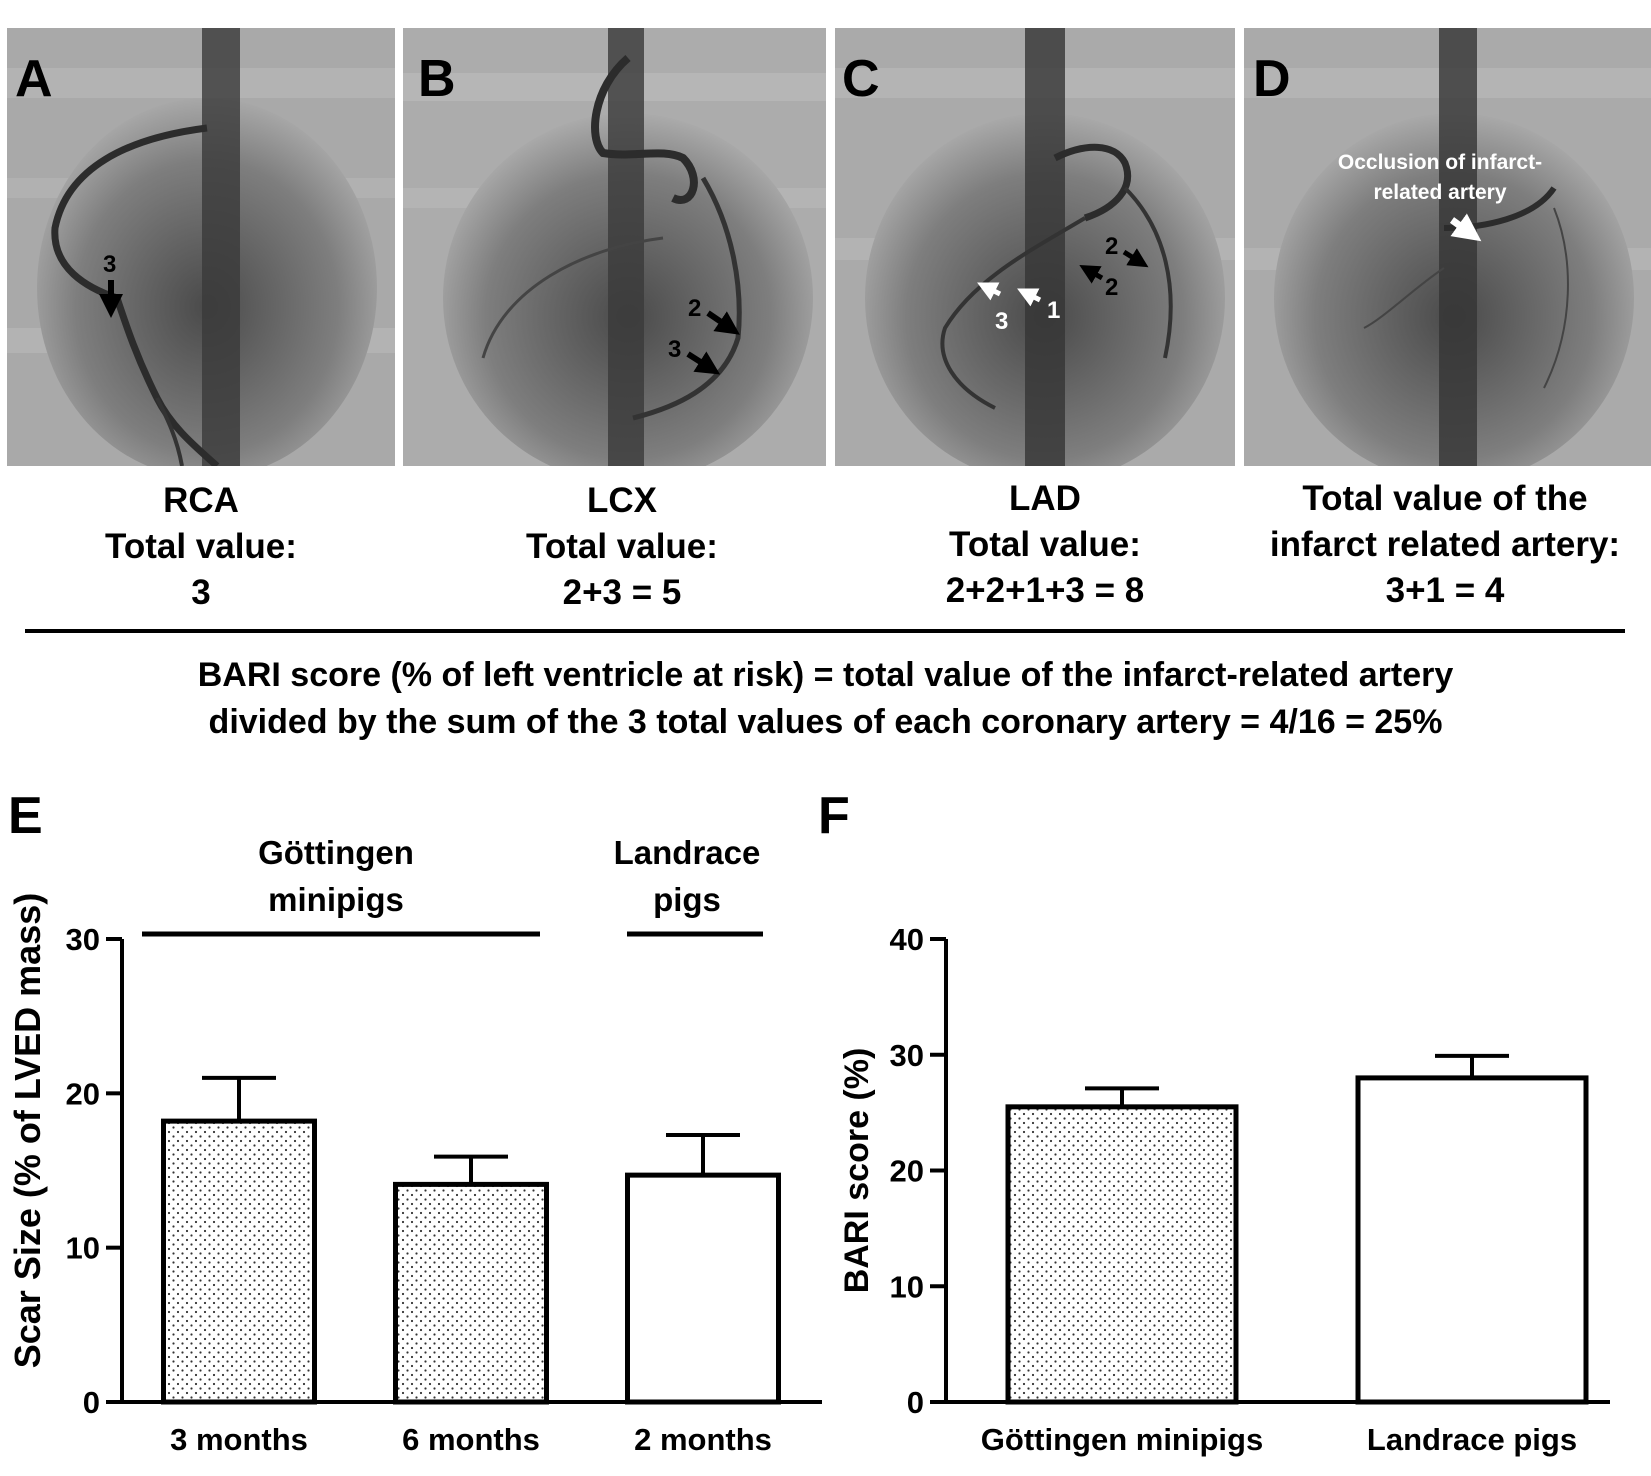  Describe the element at coordinates (1445, 498) in the screenshot. I see `caption-d-line1: Total value of the` at that location.